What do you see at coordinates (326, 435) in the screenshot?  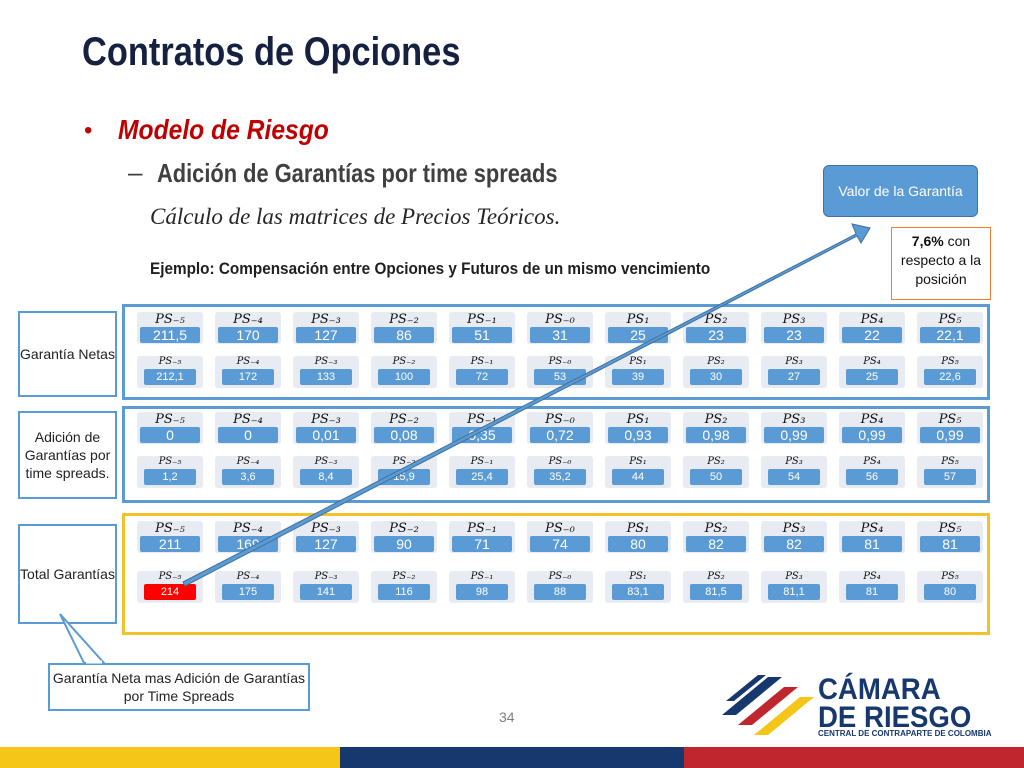 I see `cell-value: 0,01` at bounding box center [326, 435].